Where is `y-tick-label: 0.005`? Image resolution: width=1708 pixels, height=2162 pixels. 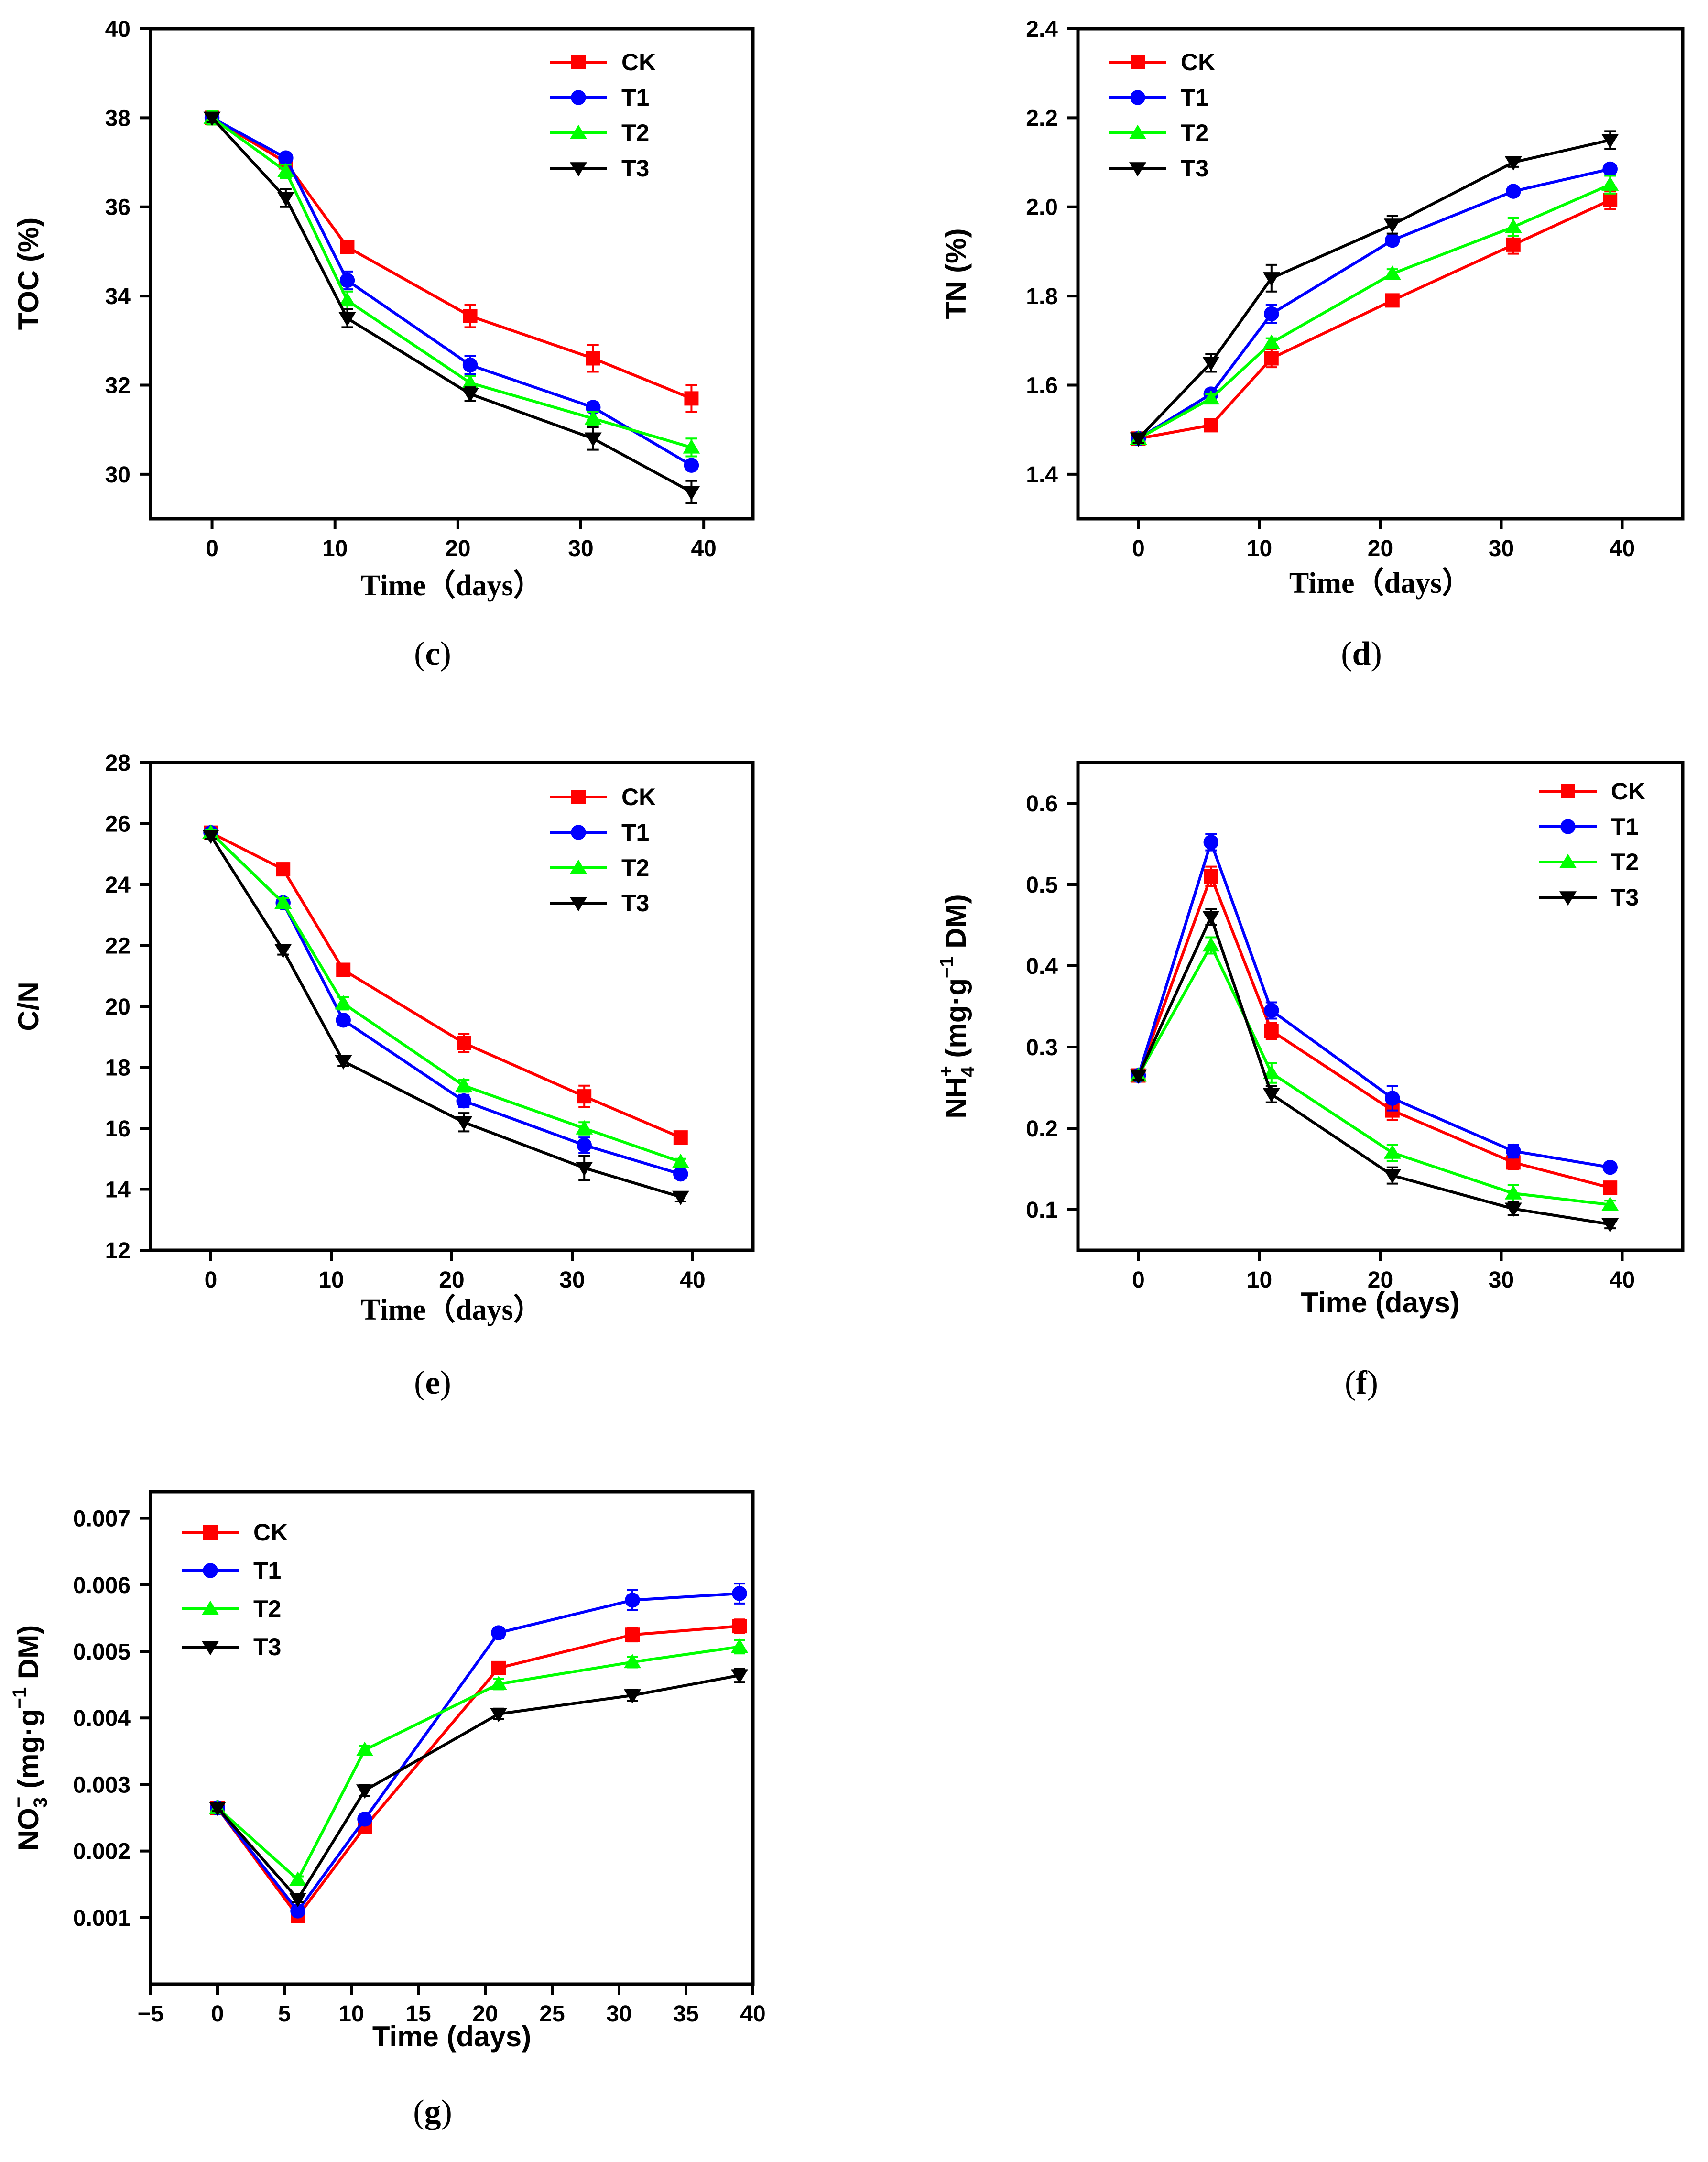 y-tick-label: 0.005 is located at coordinates (102, 1652).